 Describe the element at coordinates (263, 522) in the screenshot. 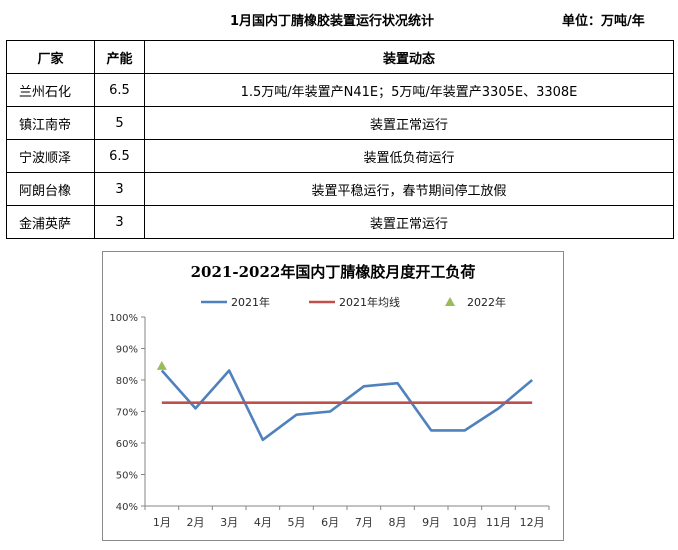

I see `x-tick-label: 4月` at that location.